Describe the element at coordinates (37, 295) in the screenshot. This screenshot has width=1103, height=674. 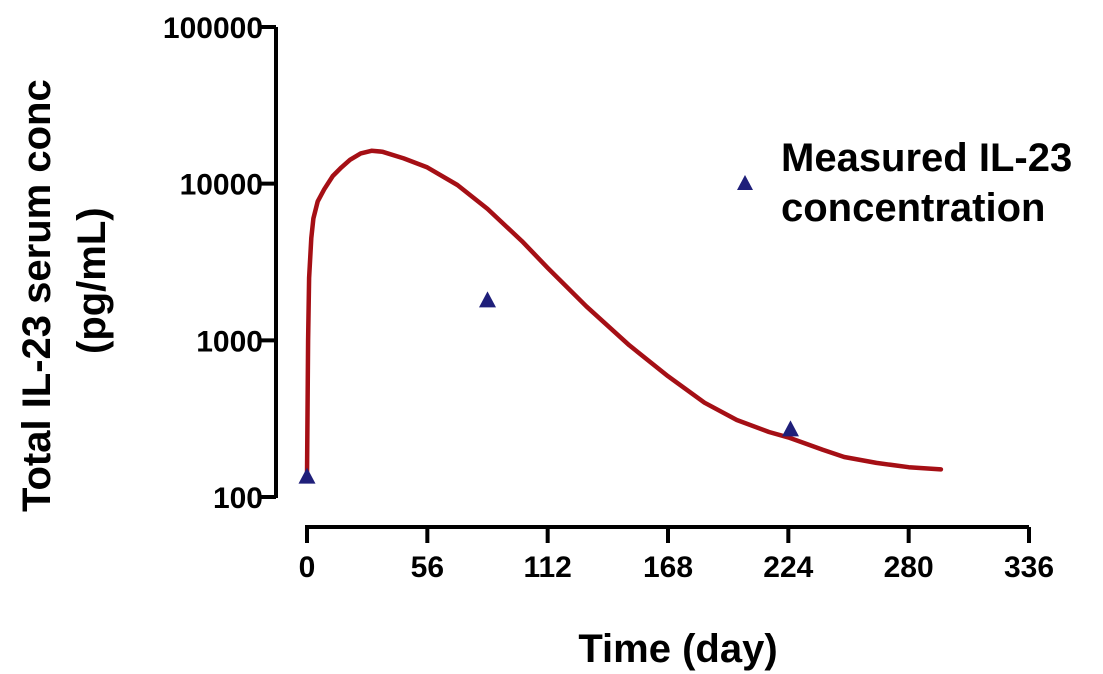
I see `y-axis-title-line-1: Total IL-23 serum conc` at that location.